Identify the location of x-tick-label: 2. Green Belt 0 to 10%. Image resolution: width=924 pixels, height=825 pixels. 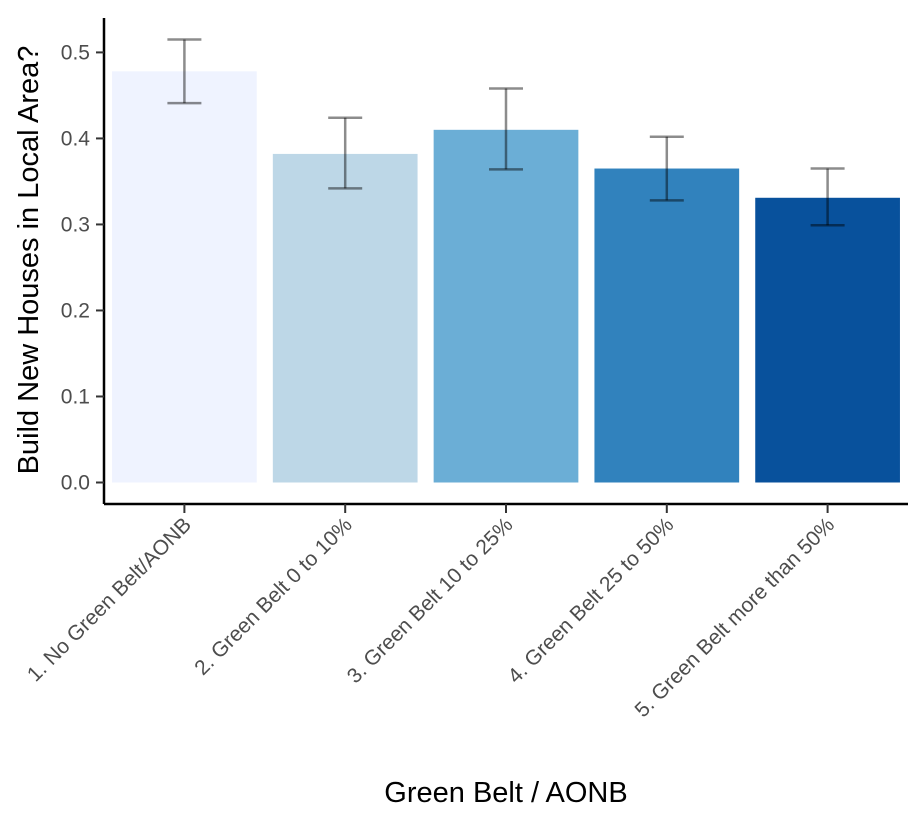
(273, 596).